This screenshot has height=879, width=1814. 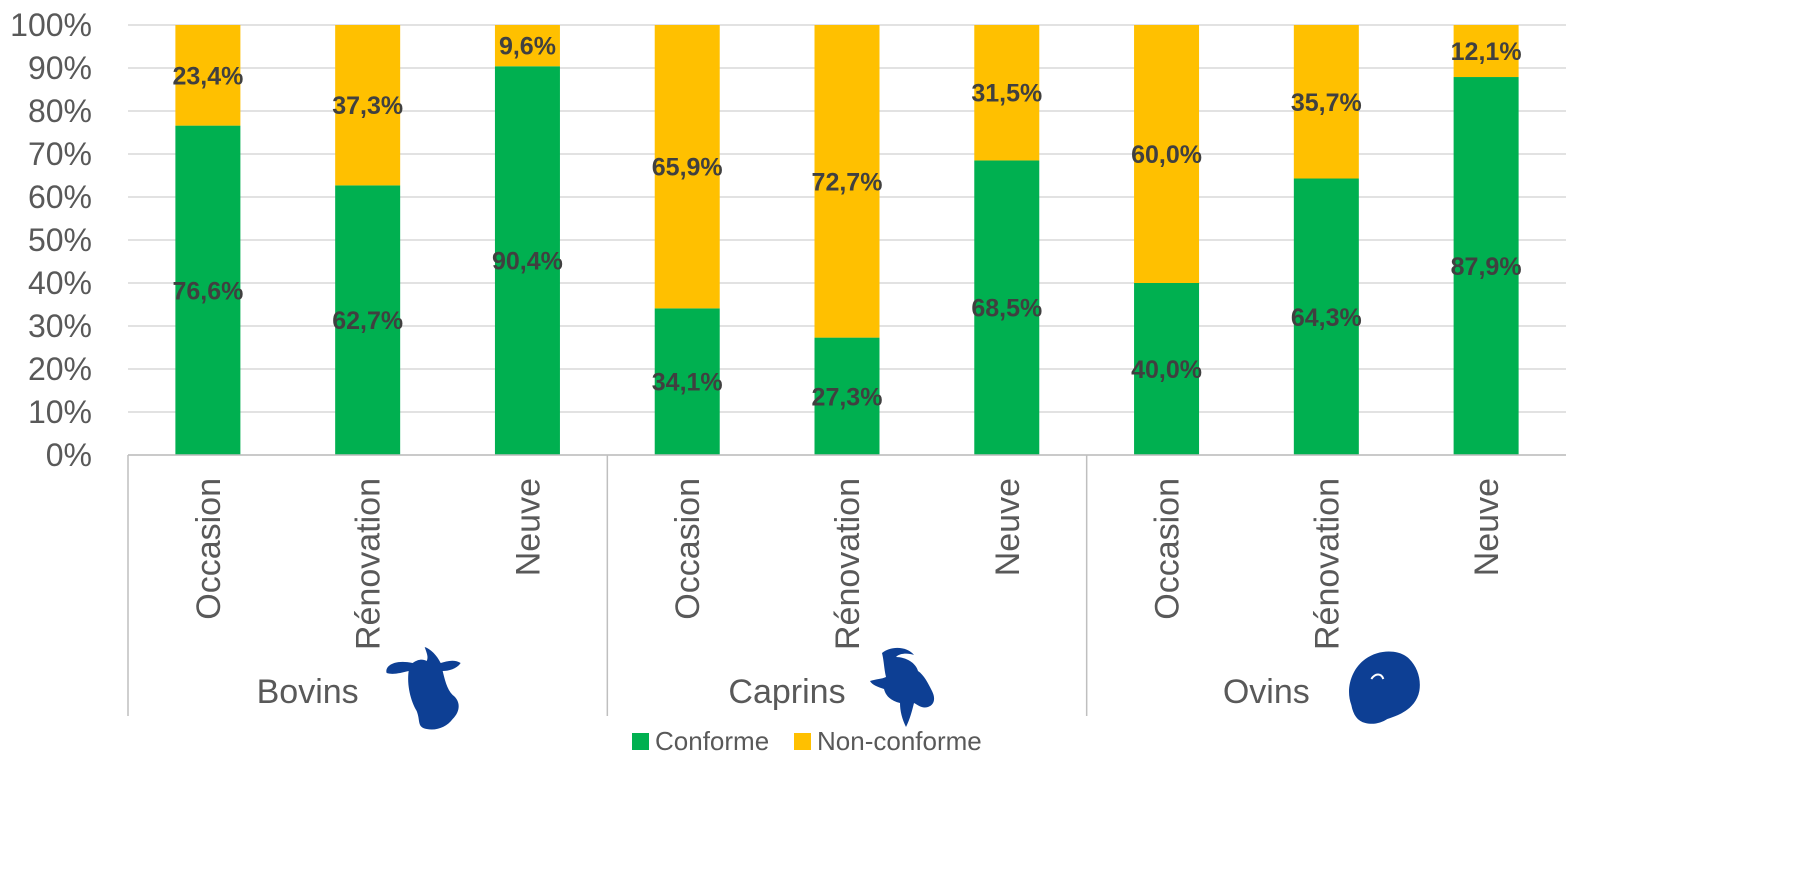 I want to click on y-tick-label: 30%, so click(x=60, y=326).